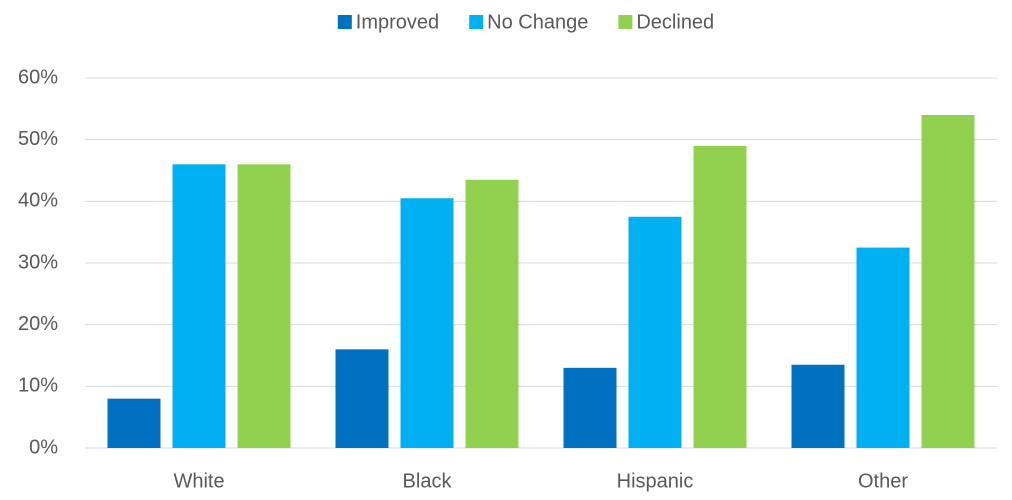 This screenshot has height=500, width=1012. Describe the element at coordinates (537, 22) in the screenshot. I see `legend-label: No Change` at that location.